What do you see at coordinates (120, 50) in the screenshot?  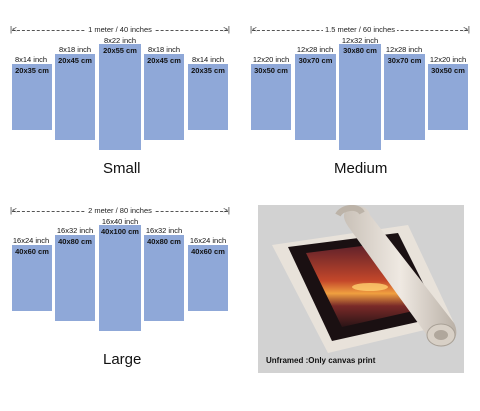 I see `small-panel-3-cm: 20x55 cm` at bounding box center [120, 50].